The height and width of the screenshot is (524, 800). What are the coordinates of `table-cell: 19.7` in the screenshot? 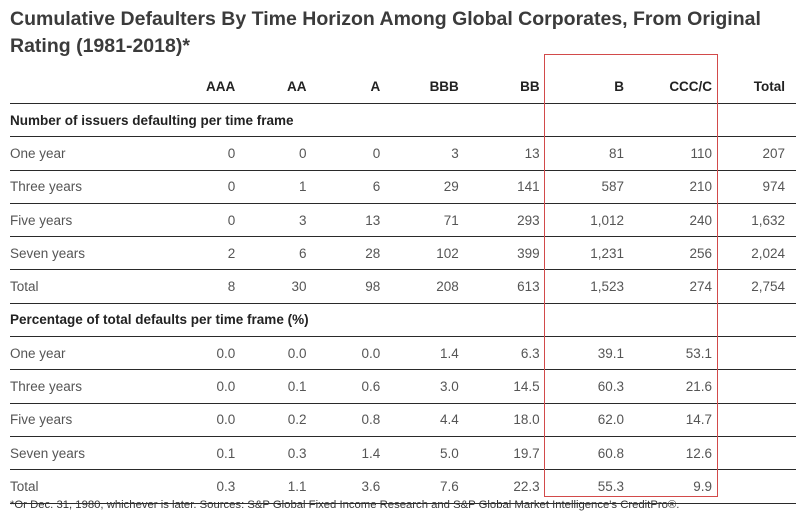 It's located at (499, 453).